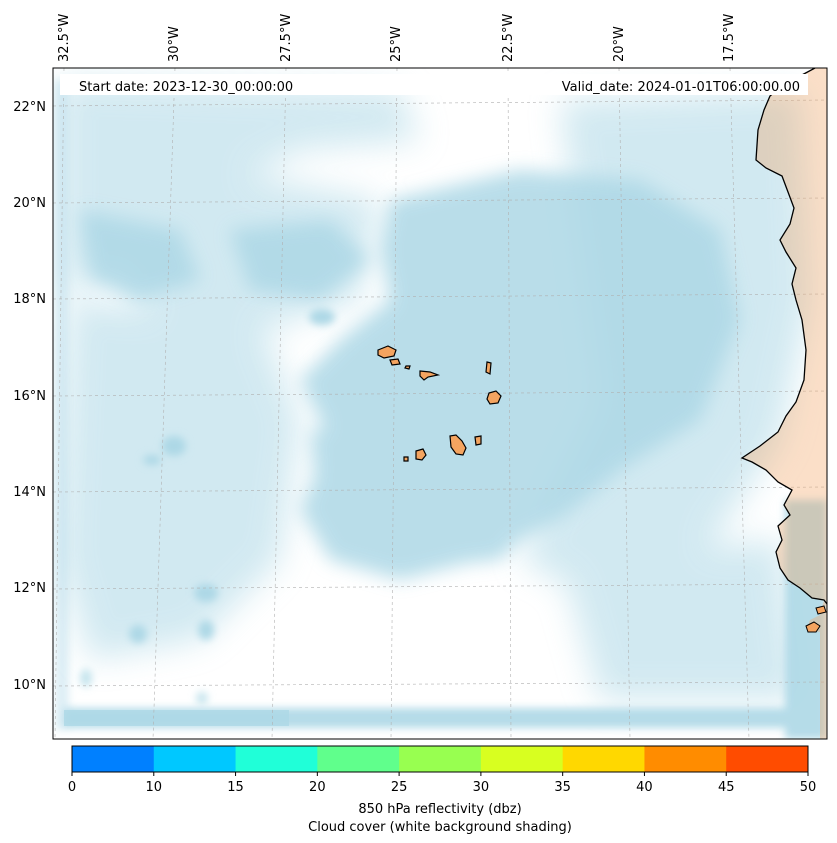 The image size is (837, 843). I want to click on island-fogo, so click(421, 454).